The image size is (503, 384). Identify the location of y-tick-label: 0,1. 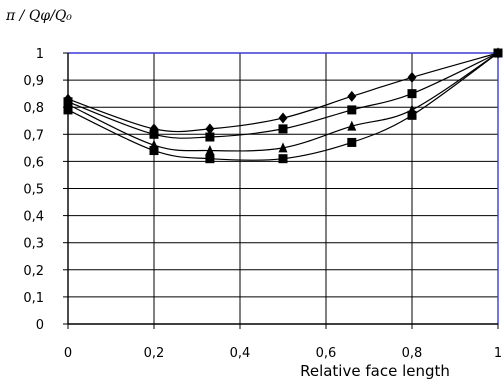
(33, 298).